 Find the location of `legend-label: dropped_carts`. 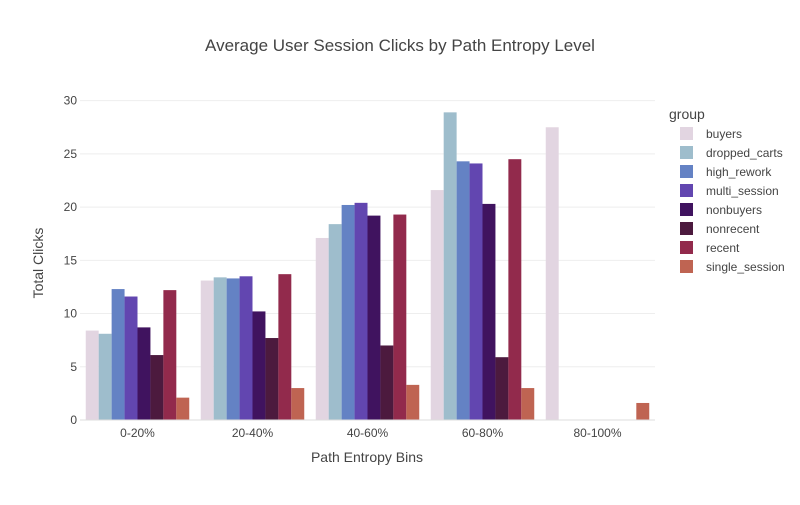

legend-label: dropped_carts is located at coordinates (744, 153).